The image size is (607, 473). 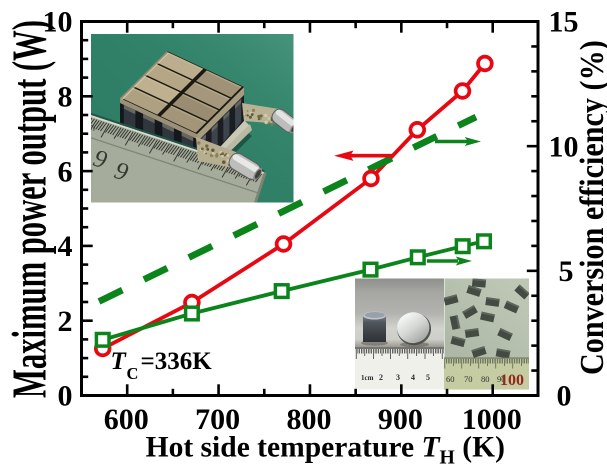 I want to click on svg-text: cm, so click(x=89, y=127).